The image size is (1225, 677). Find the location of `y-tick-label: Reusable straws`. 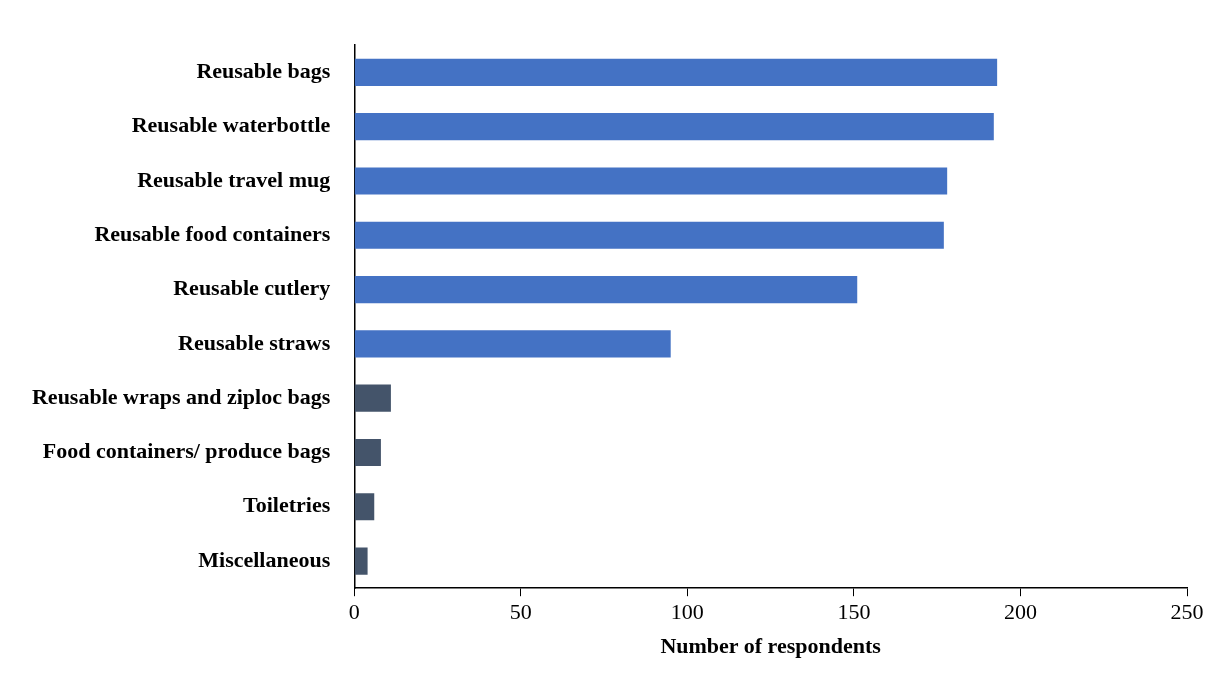

y-tick-label: Reusable straws is located at coordinates (254, 342).